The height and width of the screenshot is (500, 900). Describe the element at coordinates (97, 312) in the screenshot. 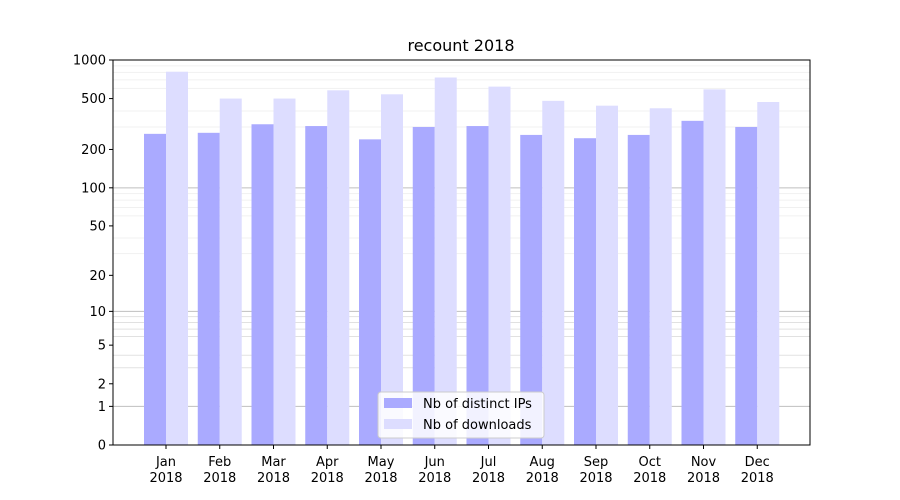

I see `y-tick-label: 10` at that location.